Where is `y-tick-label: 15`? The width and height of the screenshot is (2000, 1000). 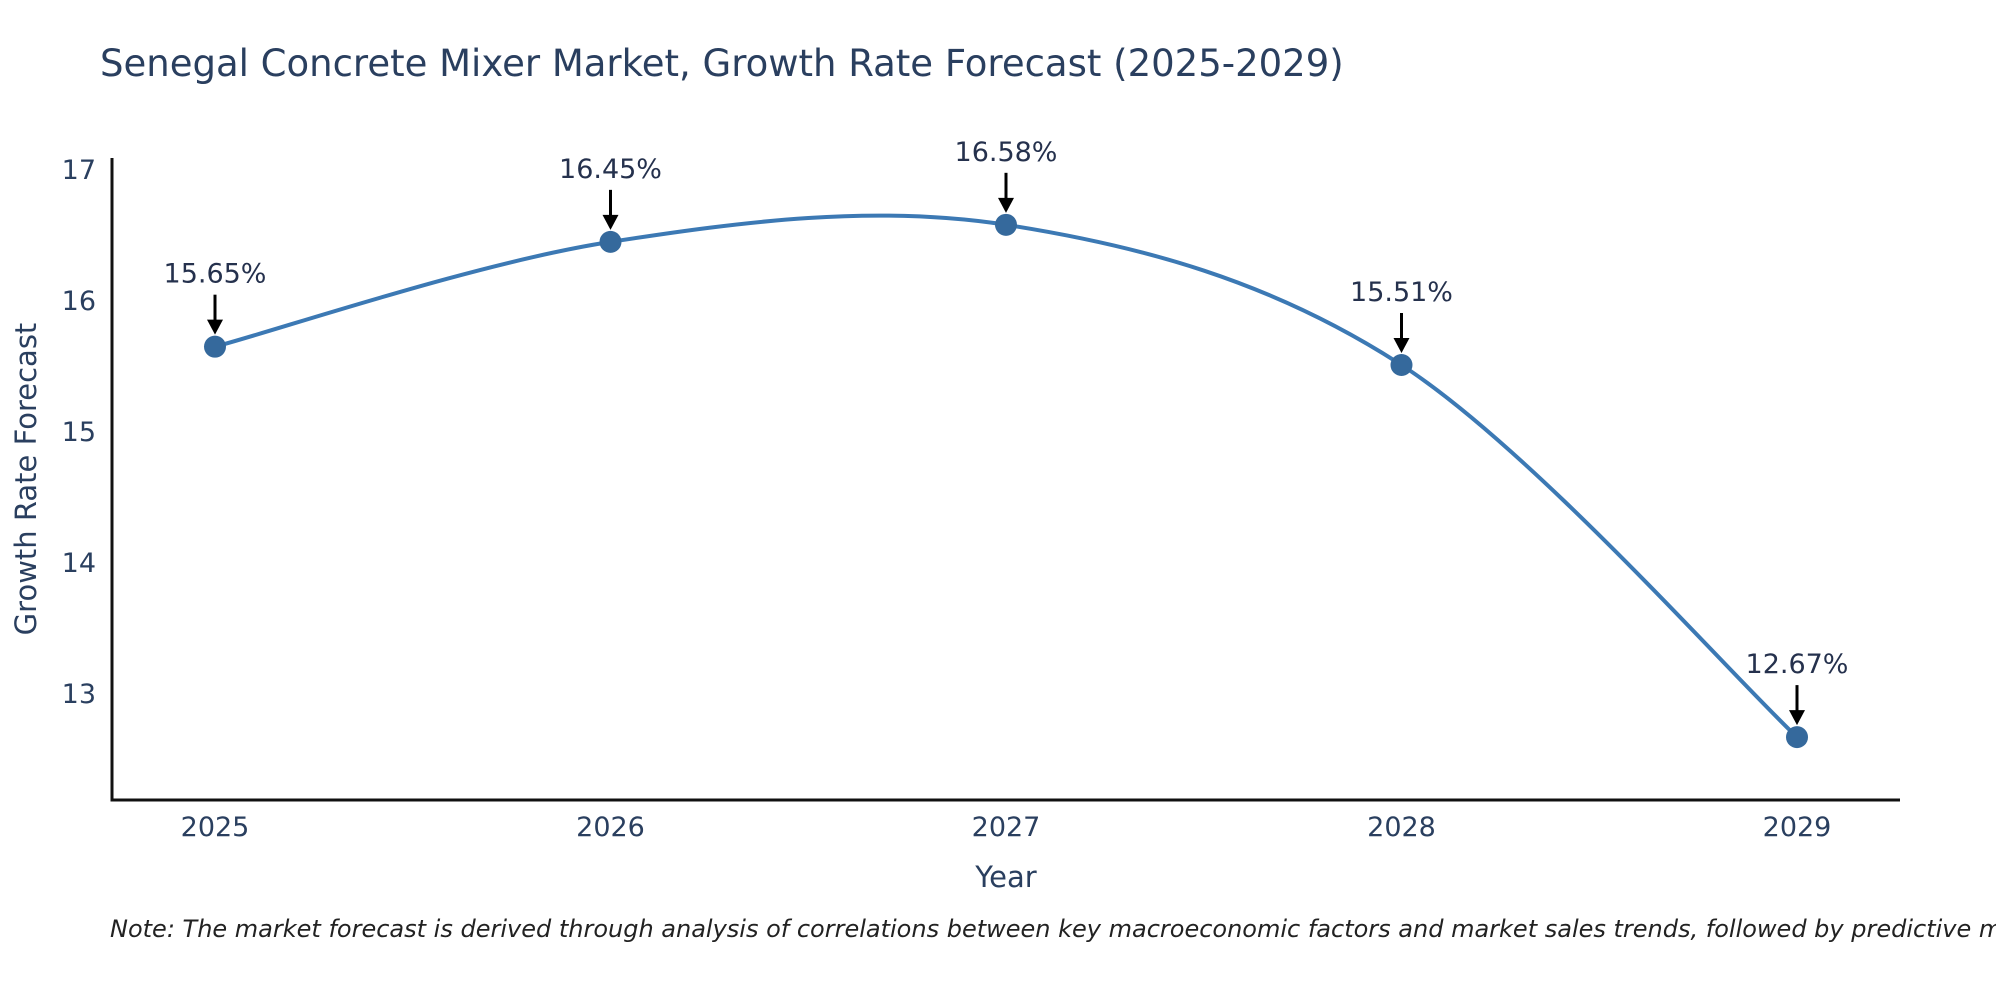 y-tick-label: 15 is located at coordinates (79, 432).